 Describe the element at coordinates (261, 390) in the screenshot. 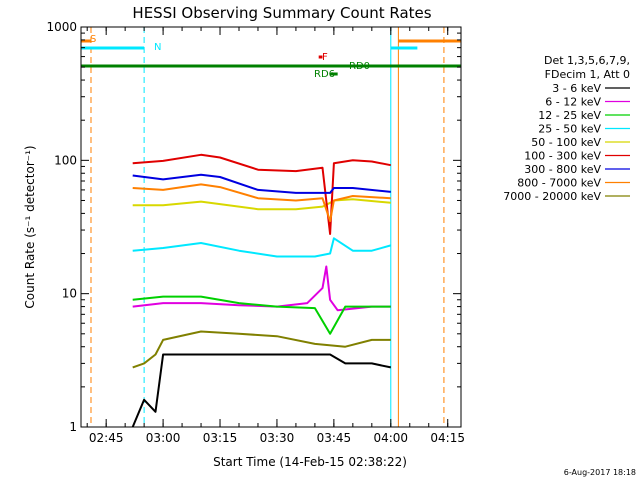

I see `series-line-3-6-kev` at that location.